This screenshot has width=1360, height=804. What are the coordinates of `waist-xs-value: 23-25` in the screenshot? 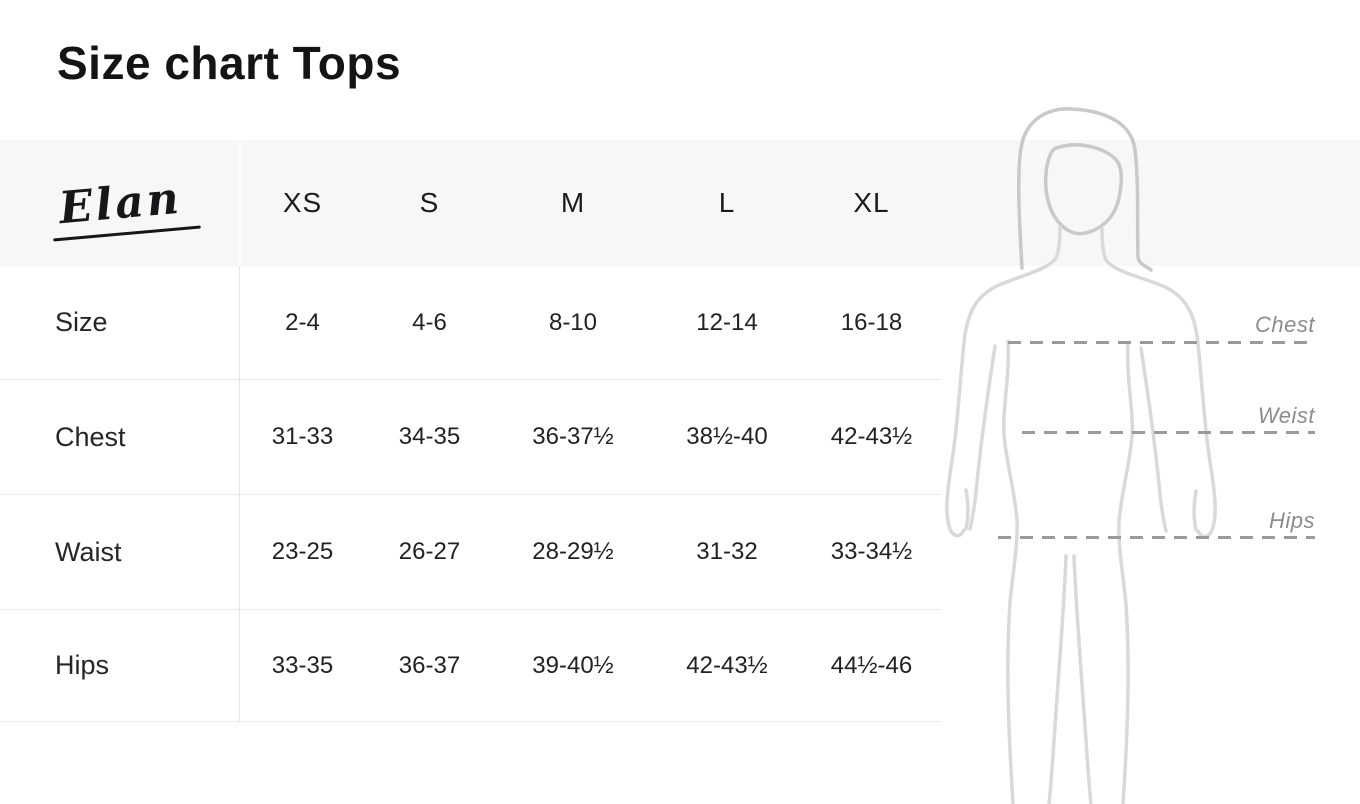 It's located at (302, 552).